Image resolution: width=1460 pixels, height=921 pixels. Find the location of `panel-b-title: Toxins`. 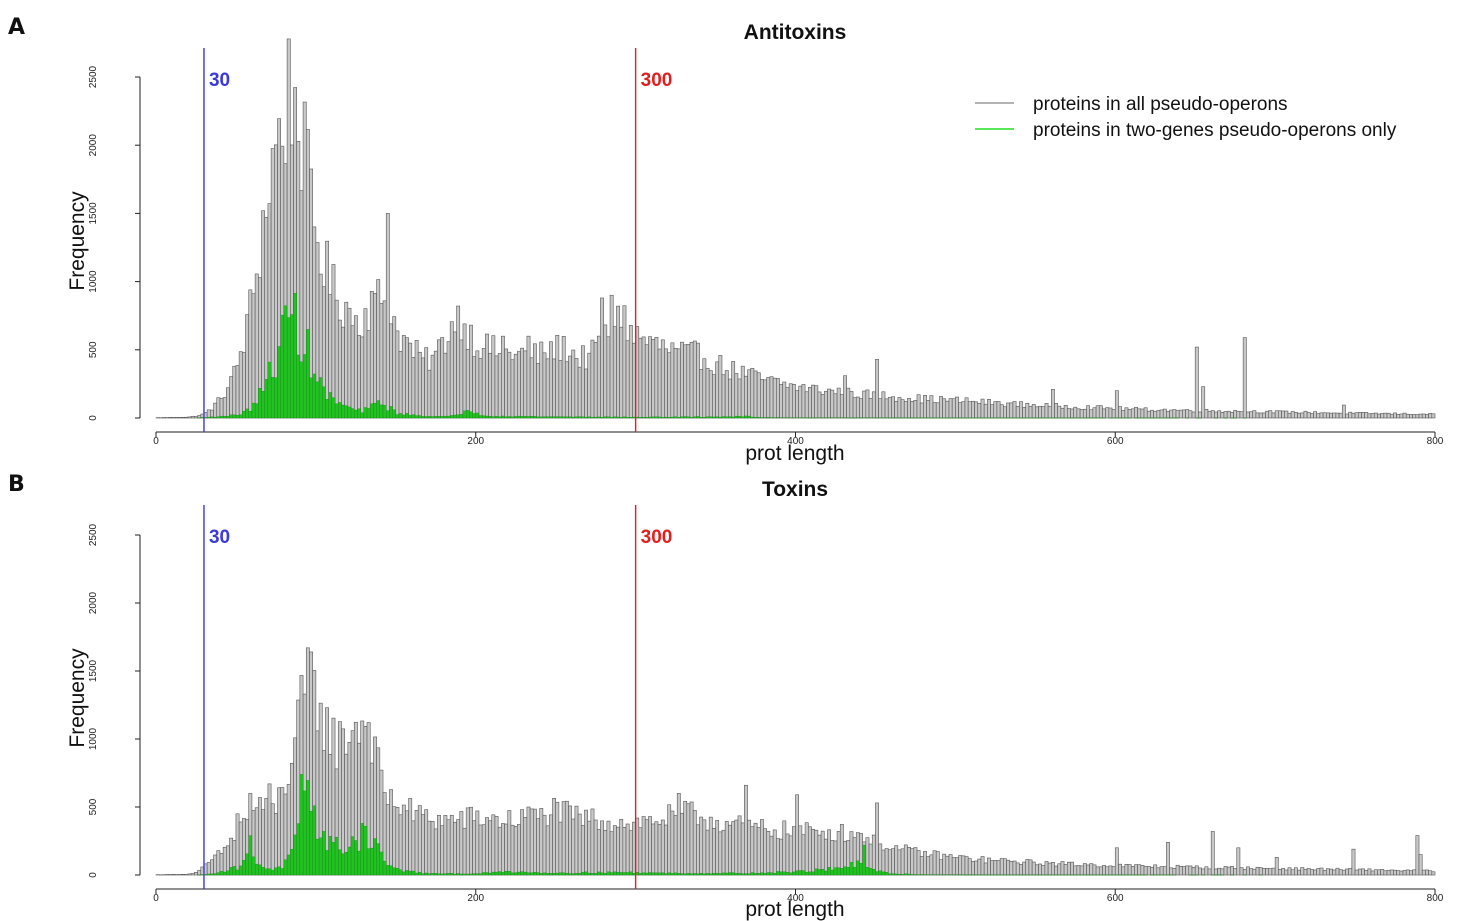

panel-b-title: Toxins is located at coordinates (795, 489).